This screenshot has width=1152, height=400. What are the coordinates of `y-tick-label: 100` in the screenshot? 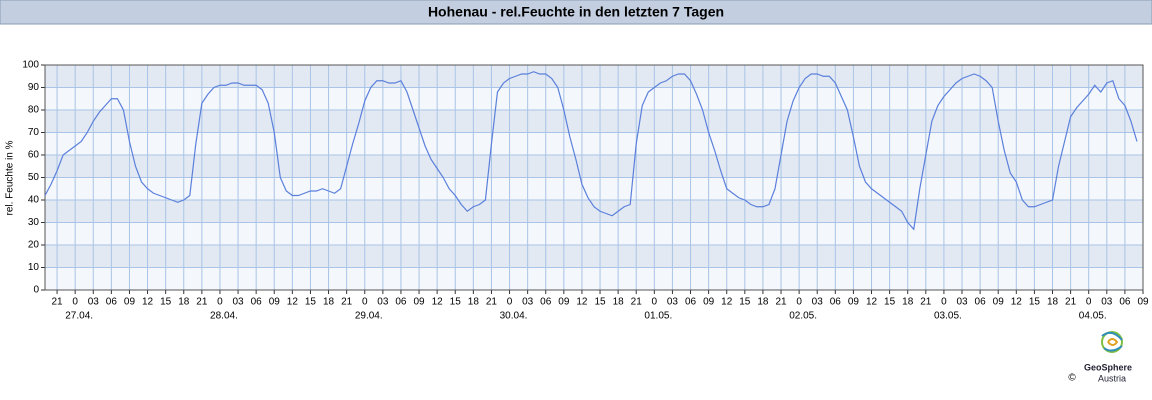 It's located at (30, 65).